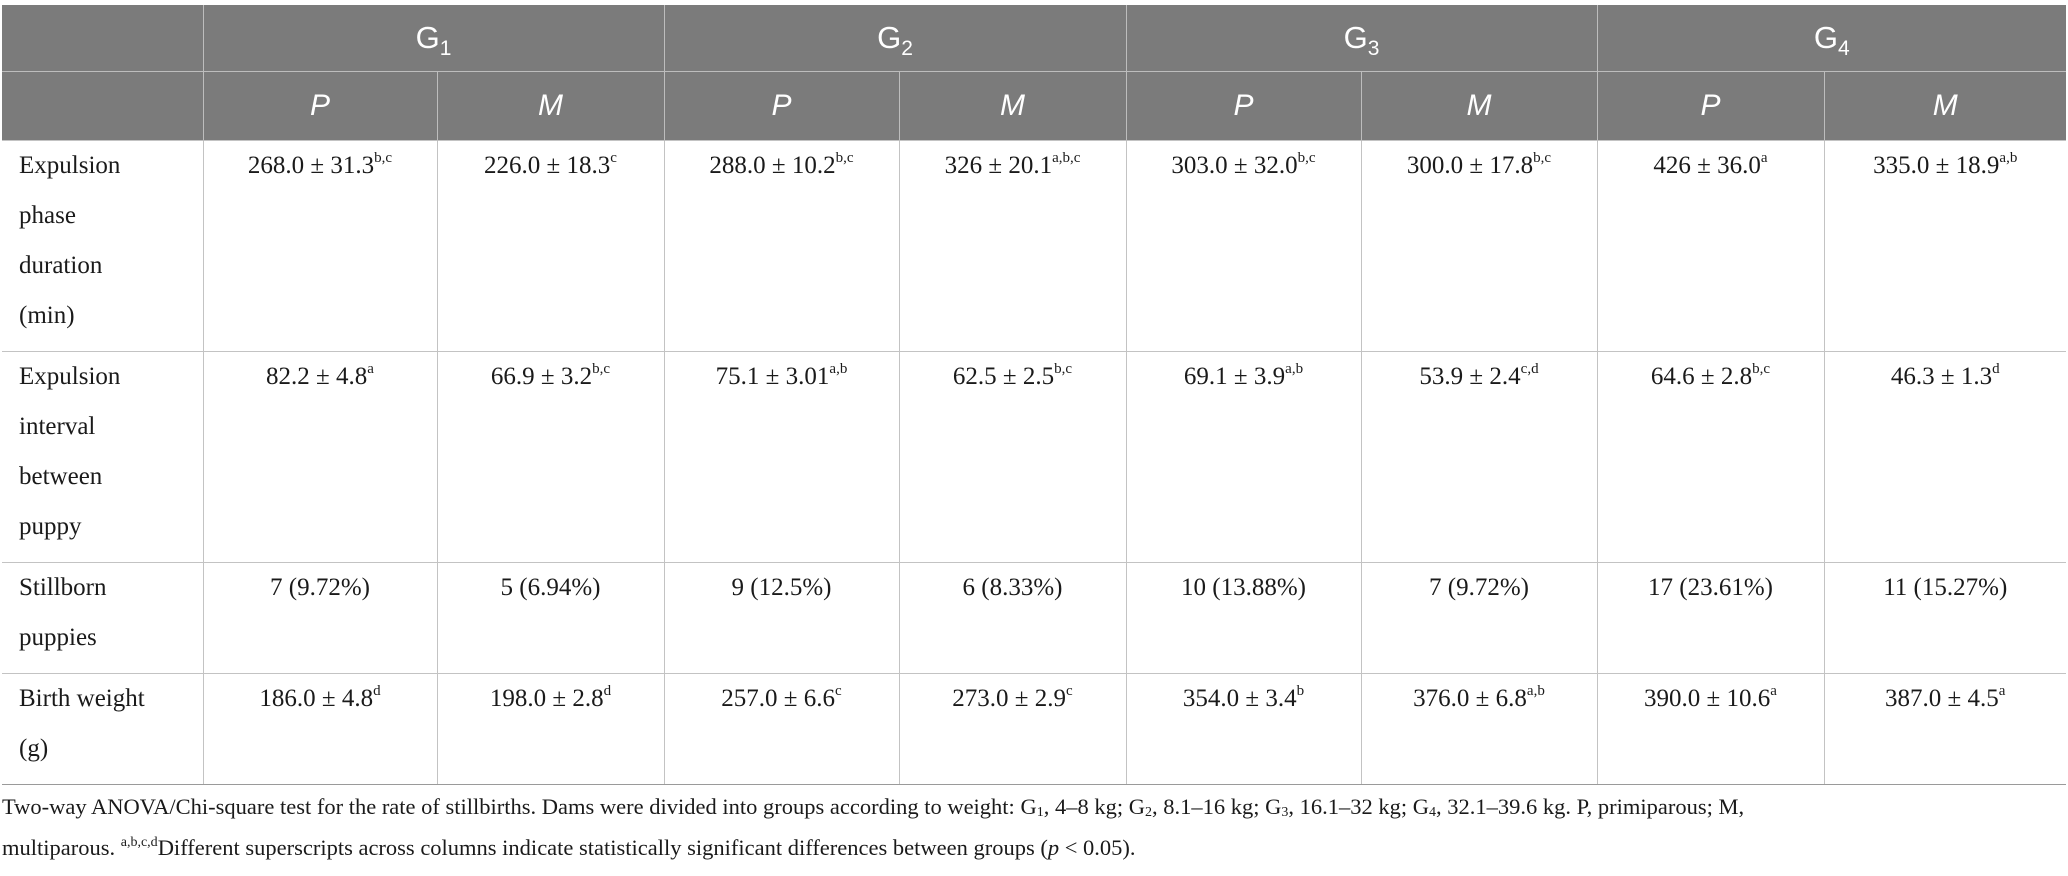 The width and height of the screenshot is (2068, 876). What do you see at coordinates (550, 729) in the screenshot?
I see `data-cell: 198.0 ± 2.8d` at bounding box center [550, 729].